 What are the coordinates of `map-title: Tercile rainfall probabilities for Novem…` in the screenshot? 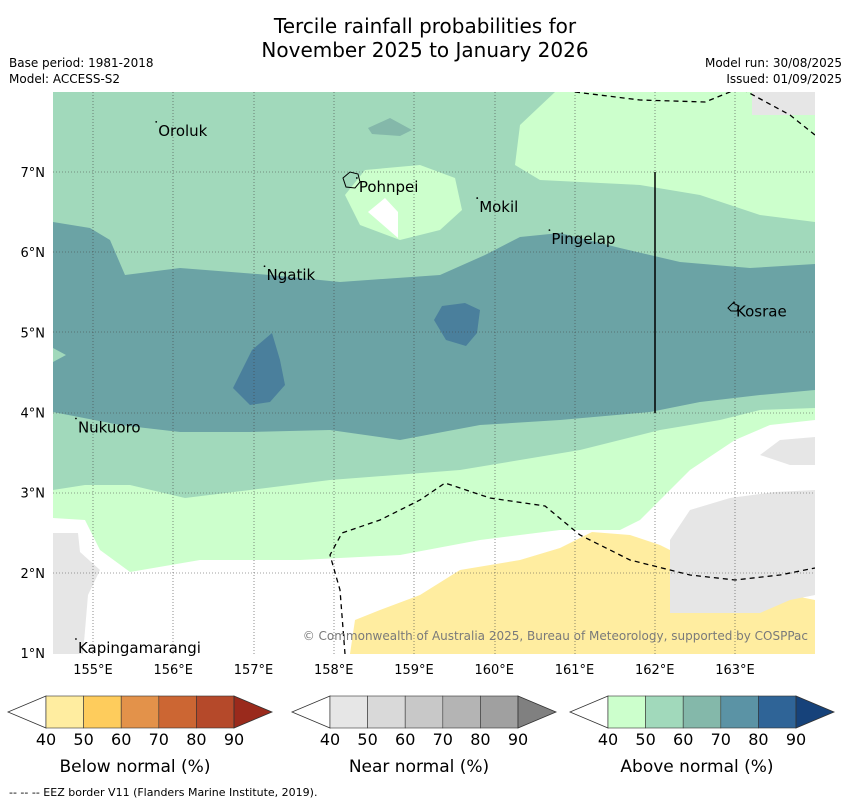 It's located at (425, 38).